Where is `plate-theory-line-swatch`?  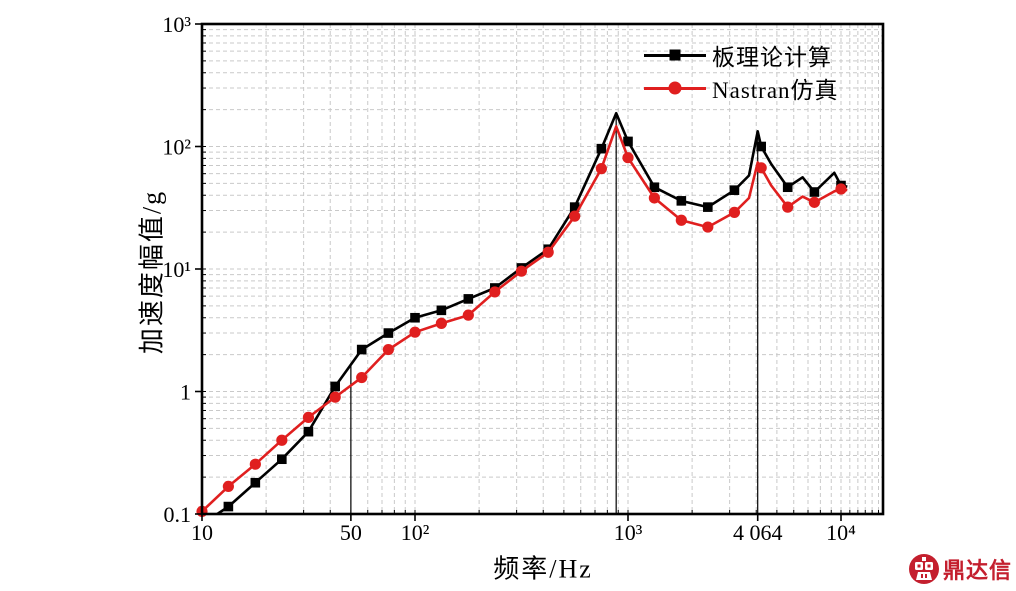
plate-theory-line-swatch is located at coordinates (675, 55).